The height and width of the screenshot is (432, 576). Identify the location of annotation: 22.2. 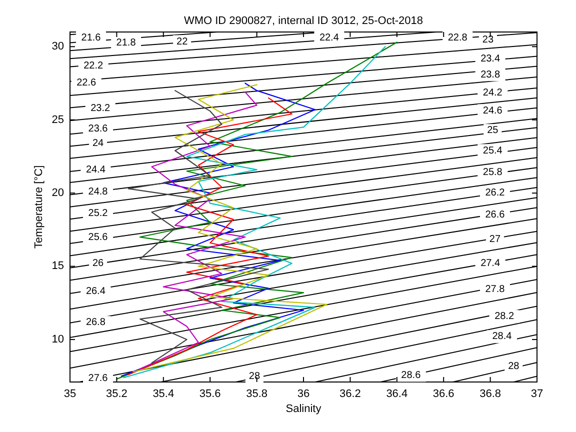
(94, 66).